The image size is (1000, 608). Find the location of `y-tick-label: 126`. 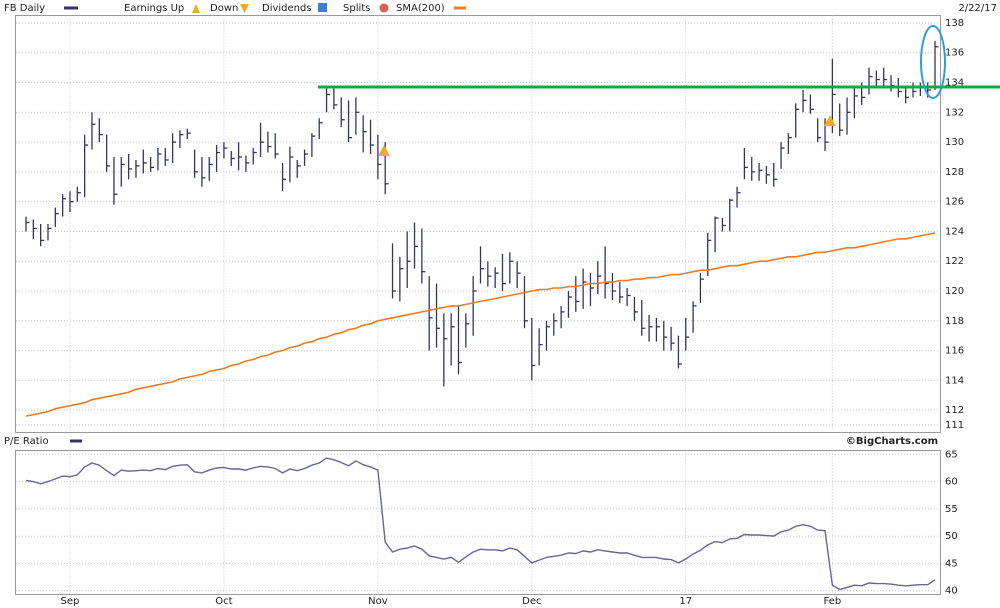

y-tick-label: 126 is located at coordinates (954, 202).